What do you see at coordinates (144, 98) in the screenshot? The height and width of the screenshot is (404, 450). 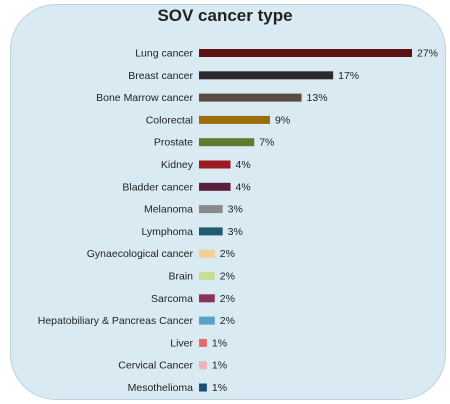 I see `category-label: Bone Marrow cancer` at bounding box center [144, 98].